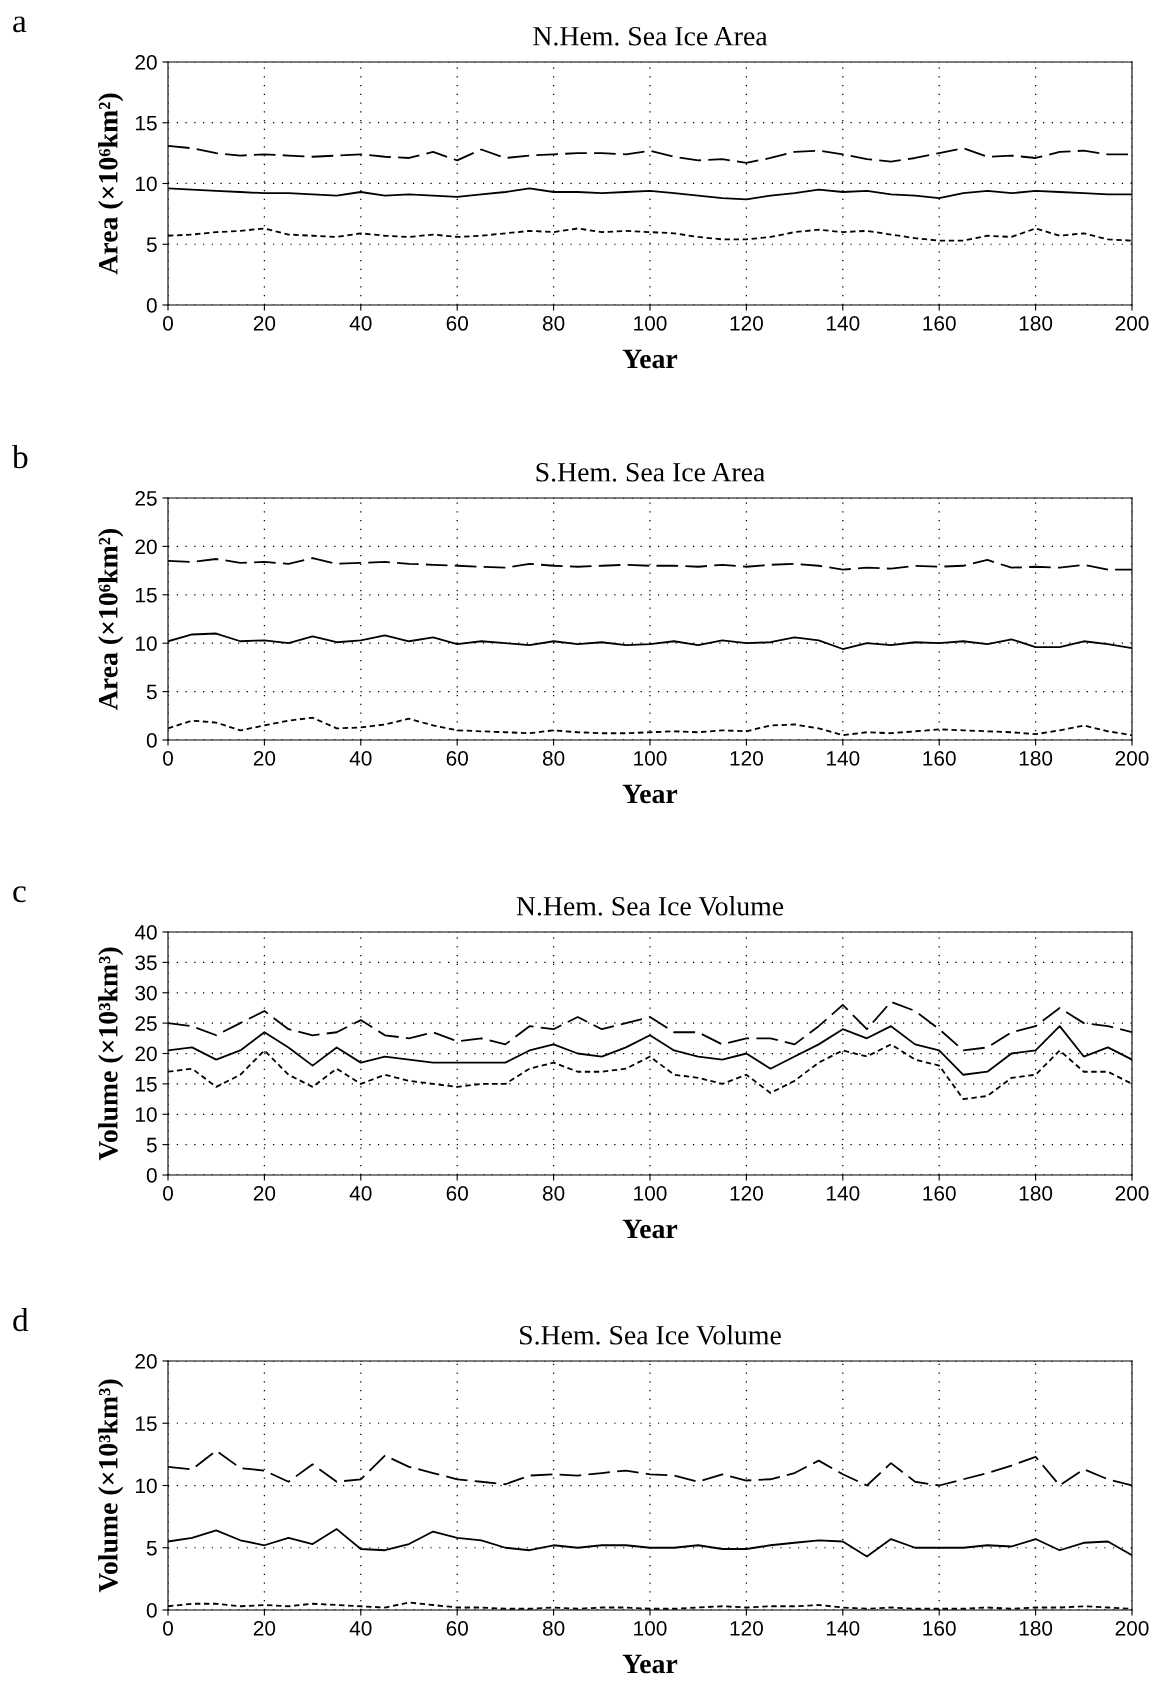 This screenshot has height=1699, width=1158. I want to click on chart-title: S.Hem. Sea Ice Area, so click(650, 472).